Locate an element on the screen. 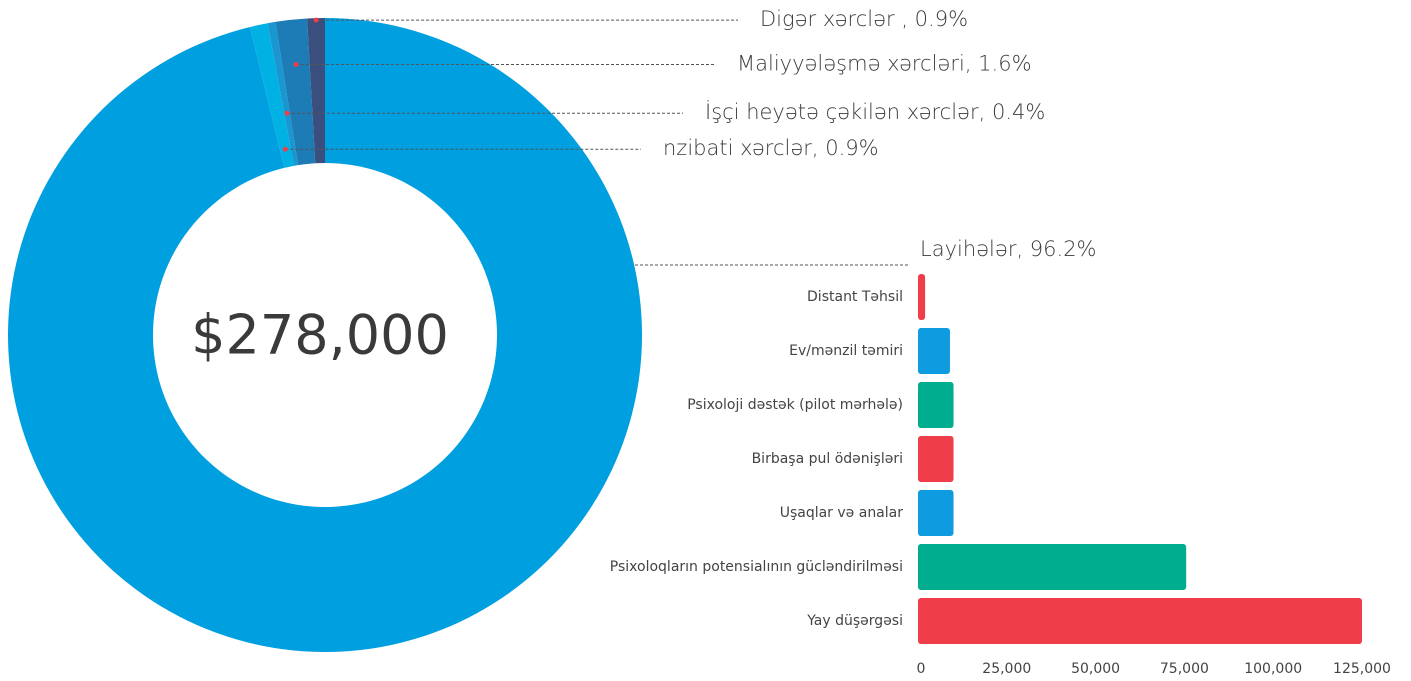 The height and width of the screenshot is (681, 1411). slice-label: Maliyyələşmə xərcləri, 1.6% is located at coordinates (884, 64).